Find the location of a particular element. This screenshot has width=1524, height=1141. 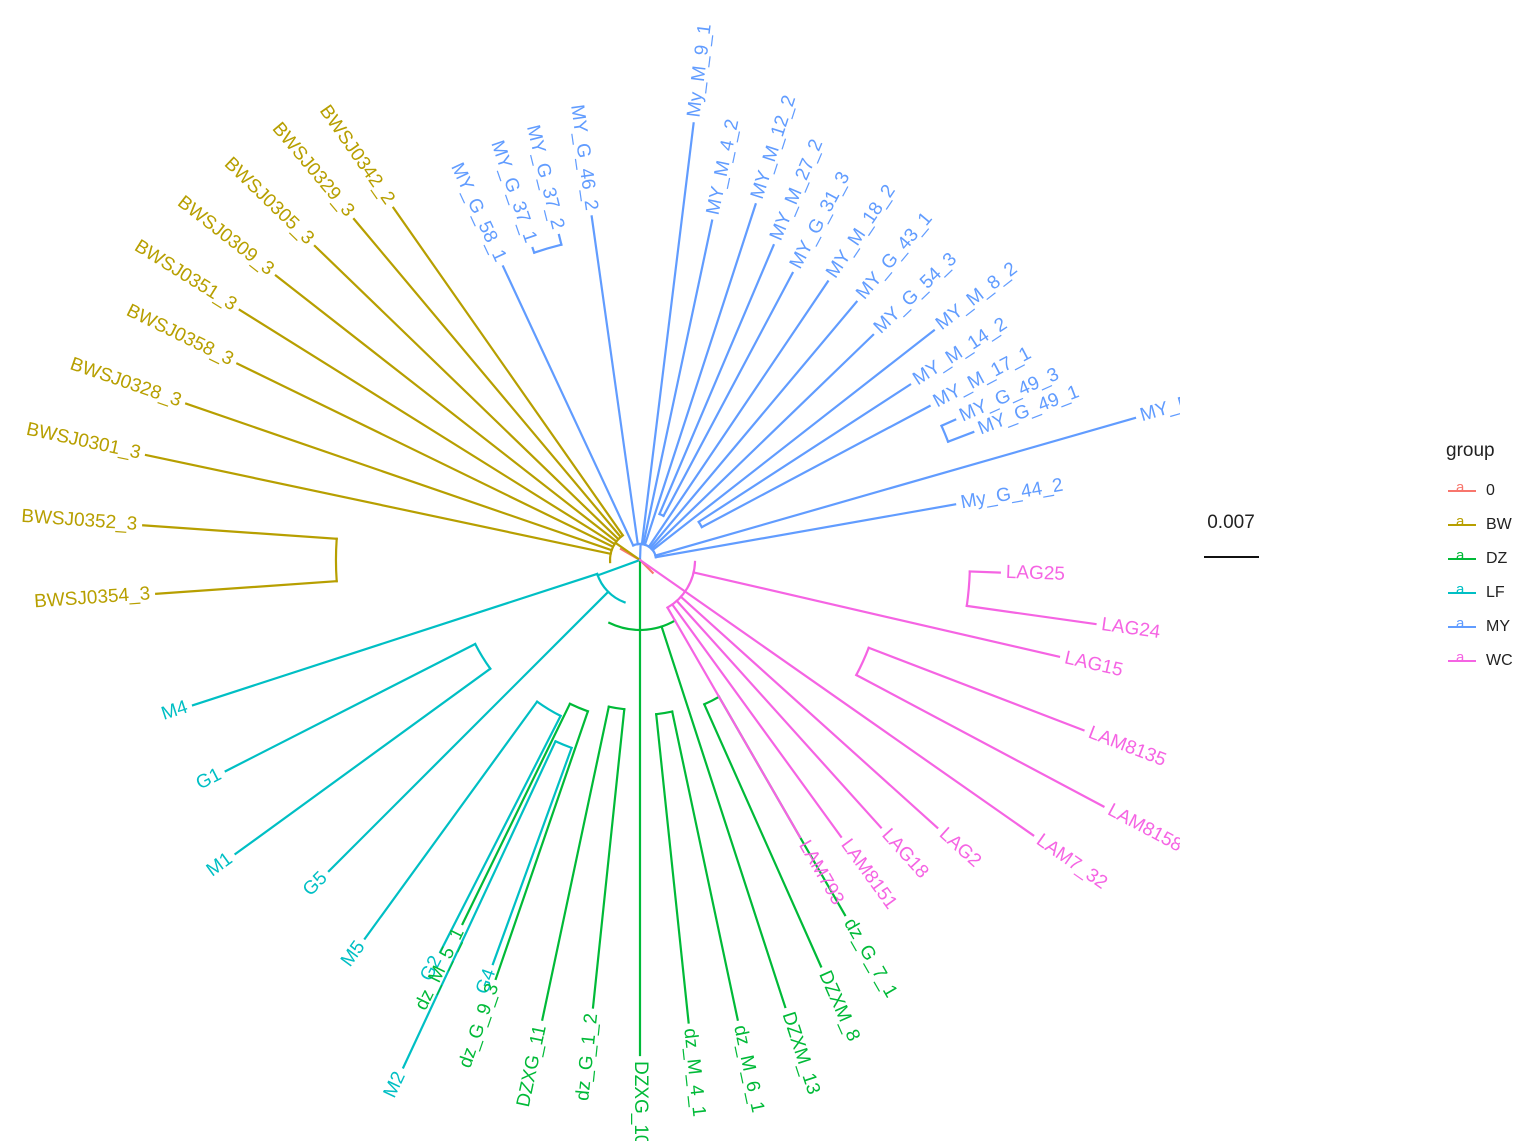

tip-label: BWSJ0358_3 is located at coordinates (180, 335).